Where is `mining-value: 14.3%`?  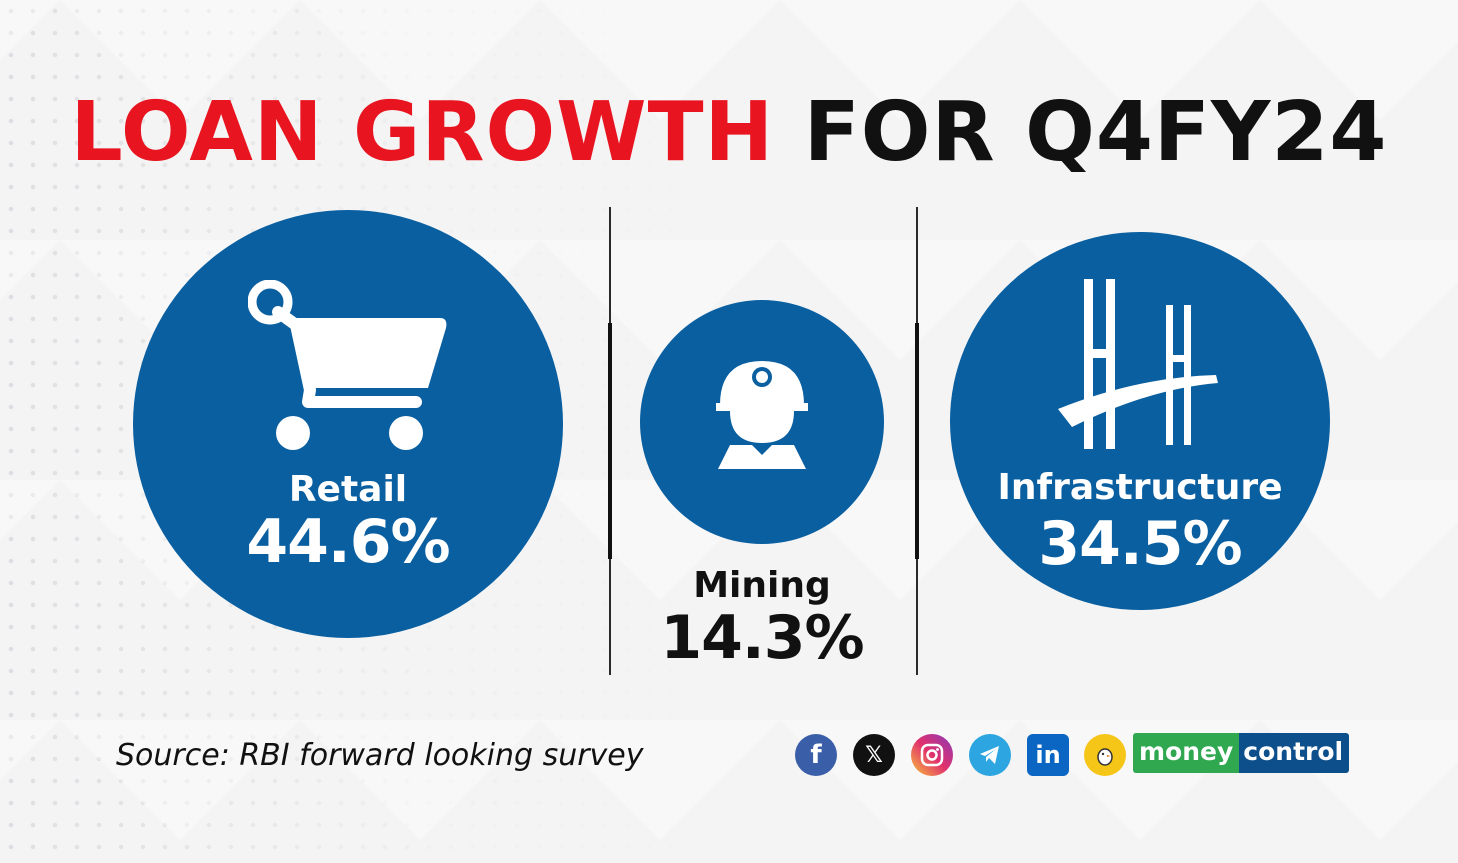 mining-value: 14.3% is located at coordinates (762, 638).